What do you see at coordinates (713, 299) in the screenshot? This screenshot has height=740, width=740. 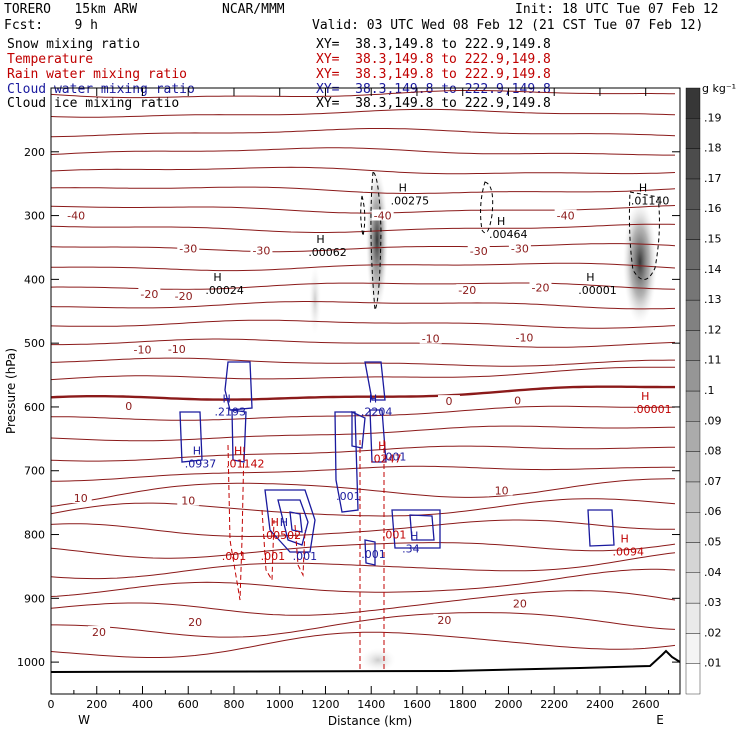 I see `colorbar-label: .13` at bounding box center [713, 299].